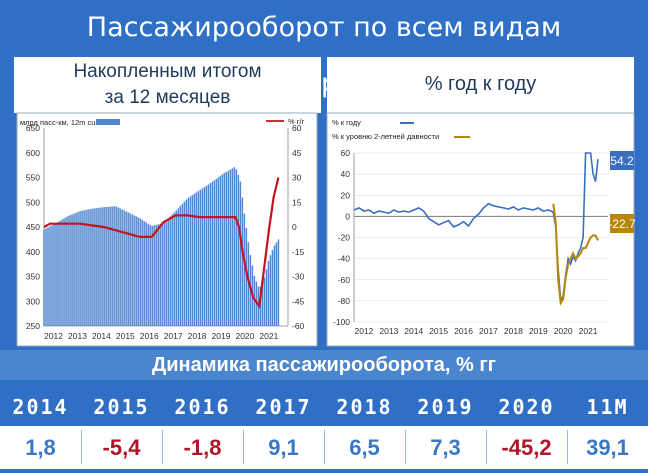 The height and width of the screenshot is (473, 648). I want to click on right-chart-x-tick-label: 2016, so click(463, 331).